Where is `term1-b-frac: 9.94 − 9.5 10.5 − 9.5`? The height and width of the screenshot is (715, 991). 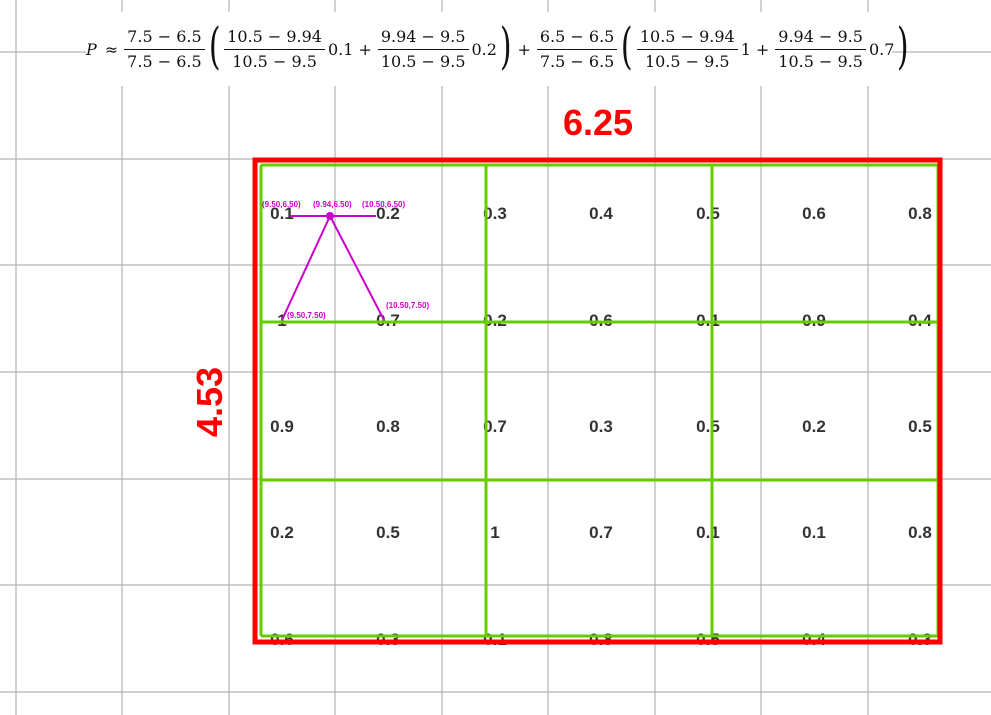 term1-b-frac: 9.94 − 9.5 10.5 − 9.5 is located at coordinates (423, 49).